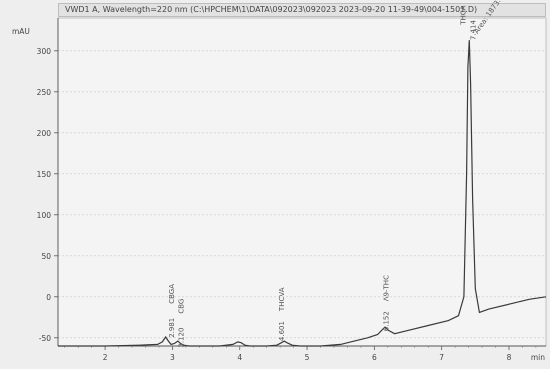 This screenshot has height=369, width=550. I want to click on y-tick-label: 200, so click(44, 133).